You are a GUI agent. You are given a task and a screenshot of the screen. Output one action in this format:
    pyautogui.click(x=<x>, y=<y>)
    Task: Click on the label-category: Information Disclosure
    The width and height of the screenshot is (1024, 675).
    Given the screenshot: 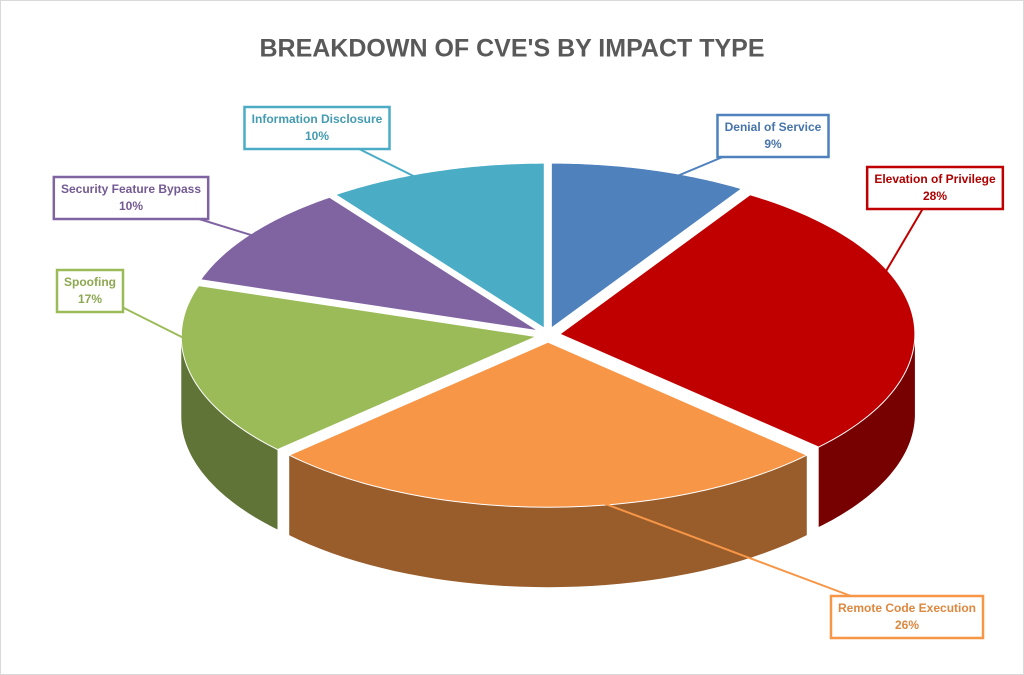 What is the action you would take?
    pyautogui.click(x=317, y=119)
    